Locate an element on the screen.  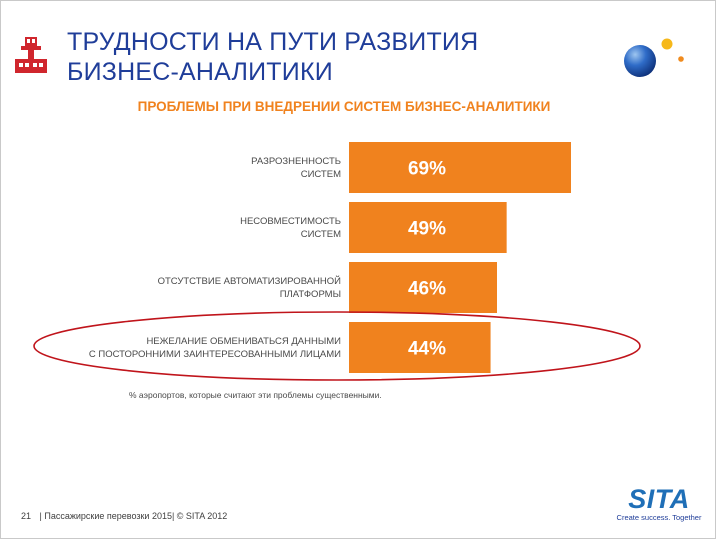
highlight-ellipse is located at coordinates (337, 346).